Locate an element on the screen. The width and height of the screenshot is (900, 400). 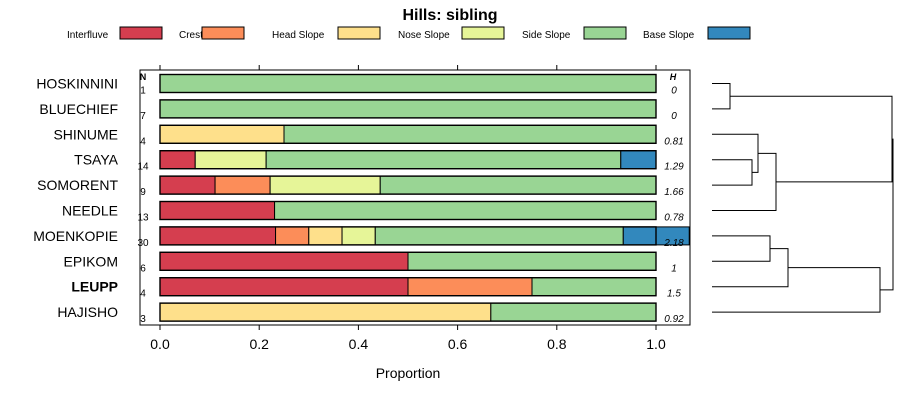
bar-outline-bluechief is located at coordinates (408, 109).